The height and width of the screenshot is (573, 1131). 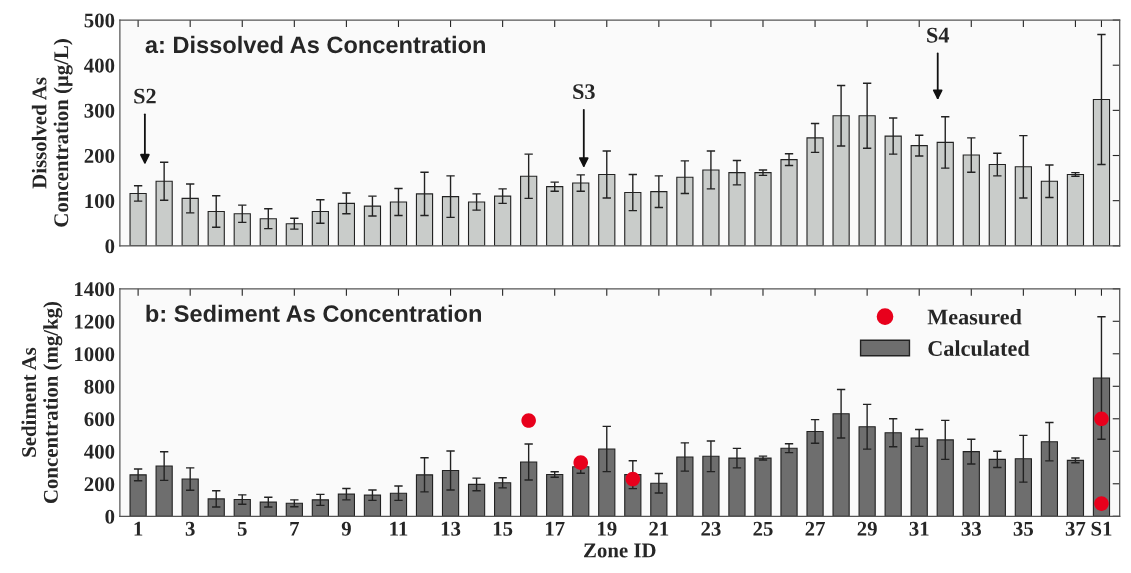 I want to click on legend-label: Calculated, so click(x=979, y=348).